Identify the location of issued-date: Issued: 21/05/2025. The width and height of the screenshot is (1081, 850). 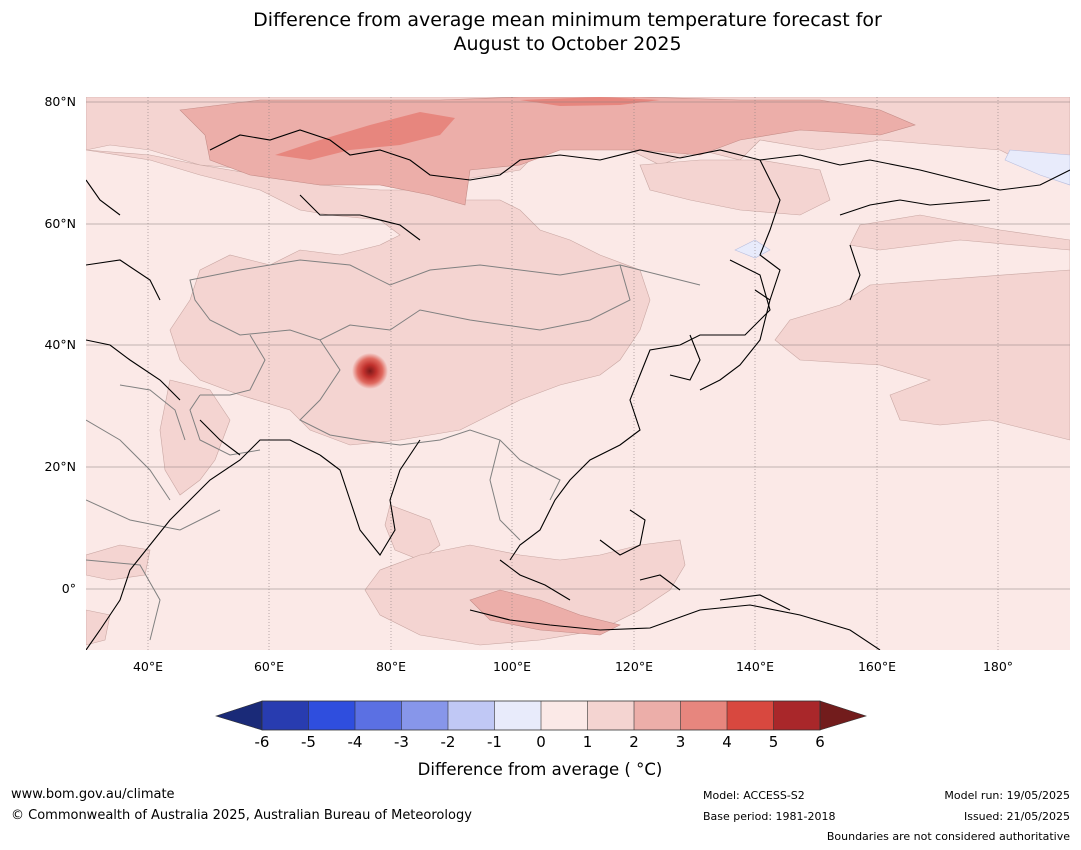
(1016, 816).